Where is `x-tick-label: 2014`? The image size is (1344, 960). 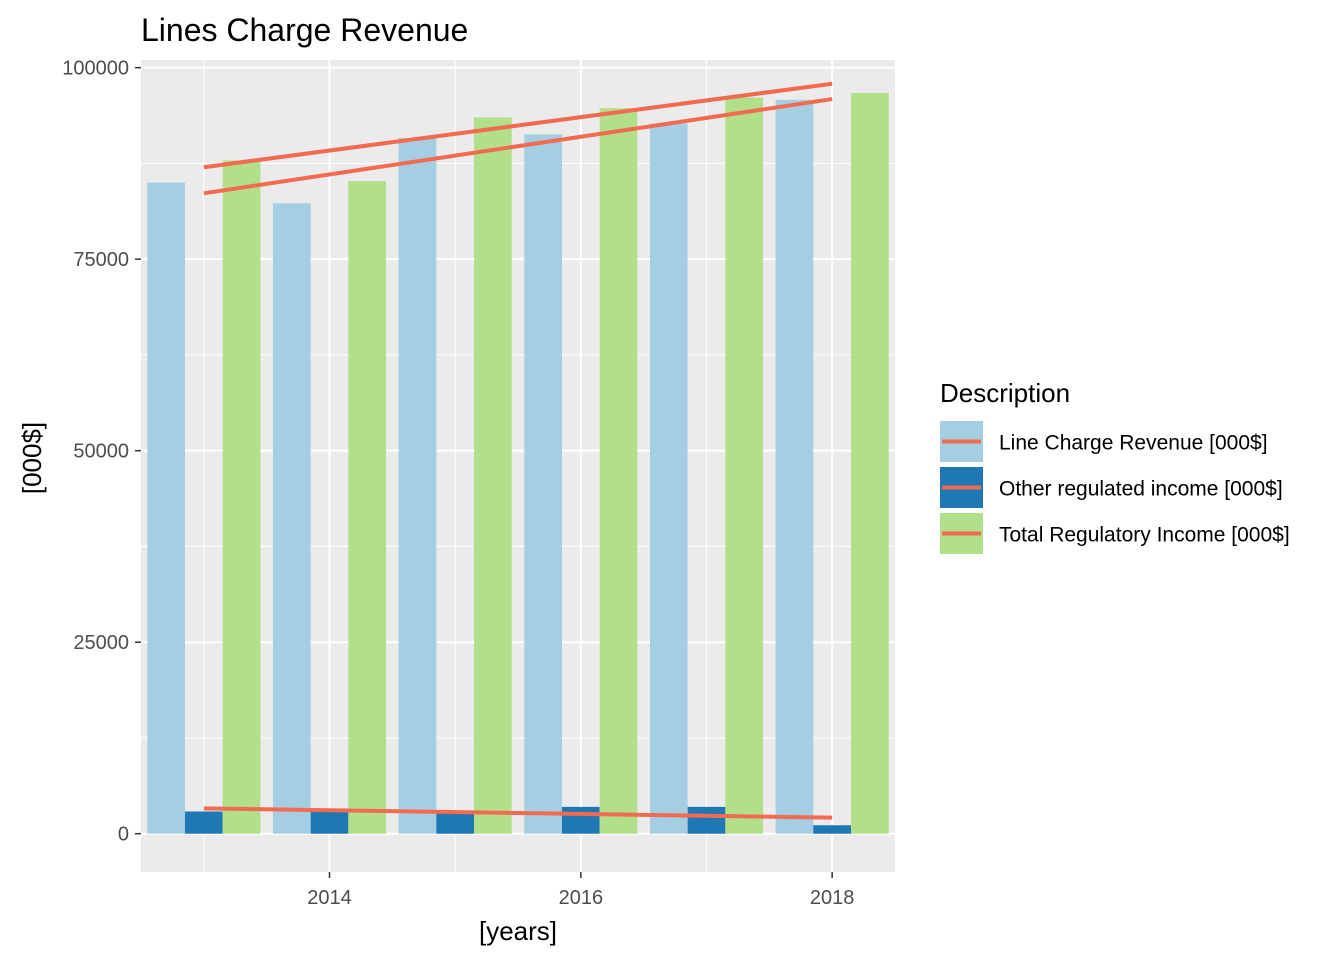 x-tick-label: 2014 is located at coordinates (329, 898).